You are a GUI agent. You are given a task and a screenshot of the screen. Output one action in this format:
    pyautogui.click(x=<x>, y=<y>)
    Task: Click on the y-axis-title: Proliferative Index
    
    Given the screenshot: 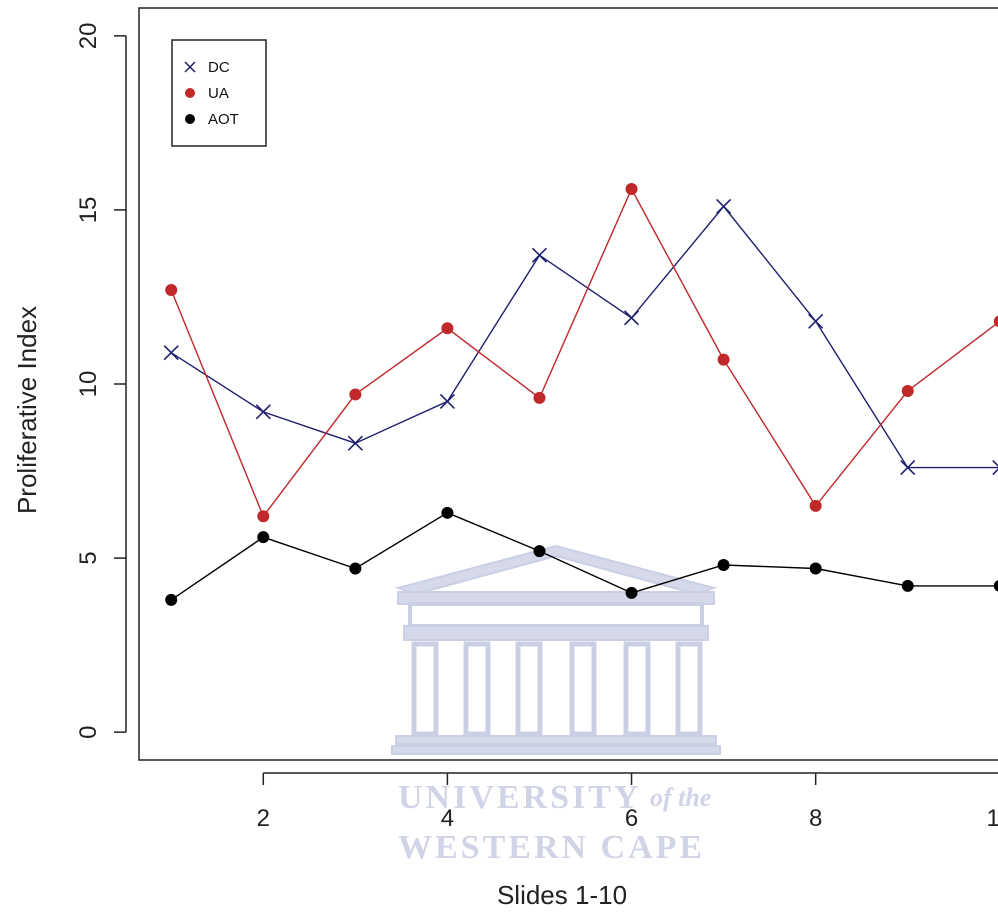 What is the action you would take?
    pyautogui.click(x=27, y=410)
    